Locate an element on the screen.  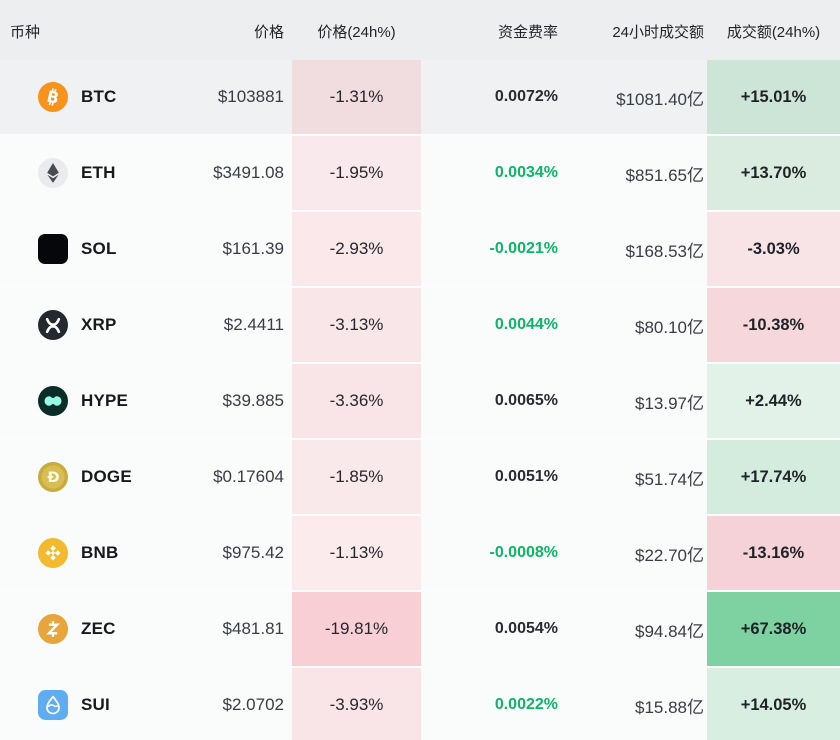
coin-symbol: ETH is located at coordinates (98, 172).